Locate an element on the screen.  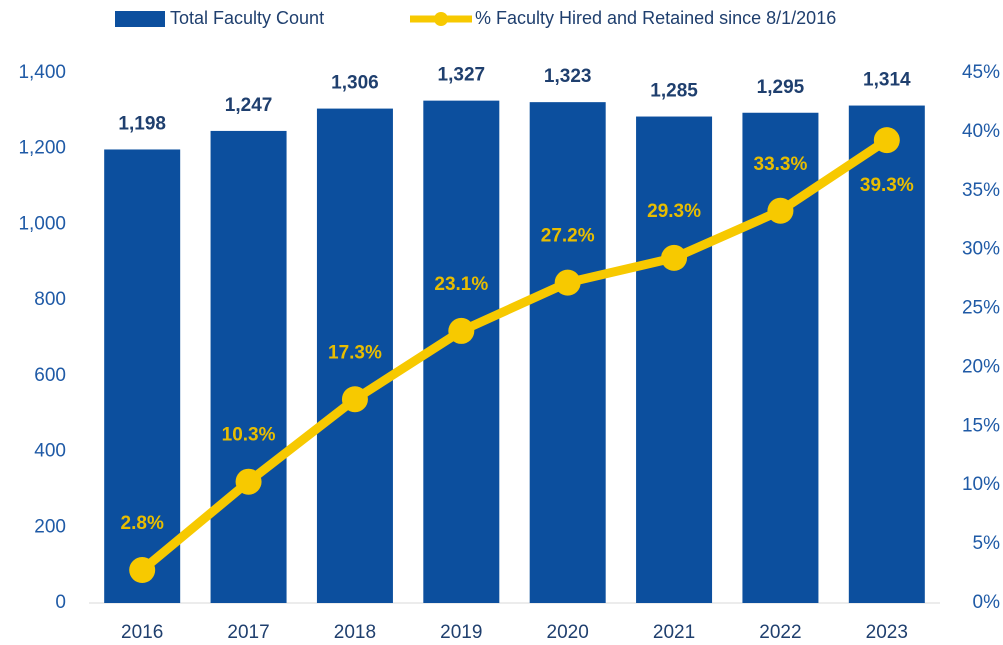
x-tick-label: 2018 is located at coordinates (355, 632).